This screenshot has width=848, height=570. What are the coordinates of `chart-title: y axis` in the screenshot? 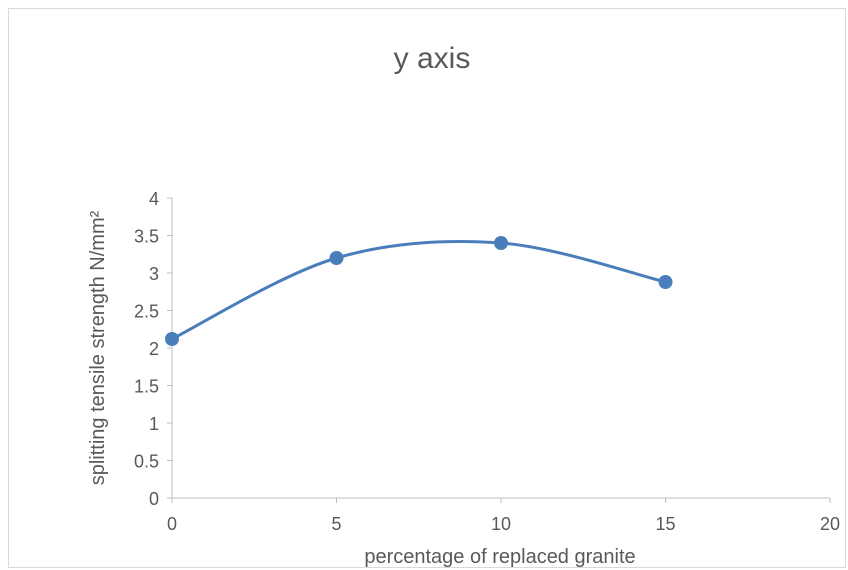 It's located at (432, 58).